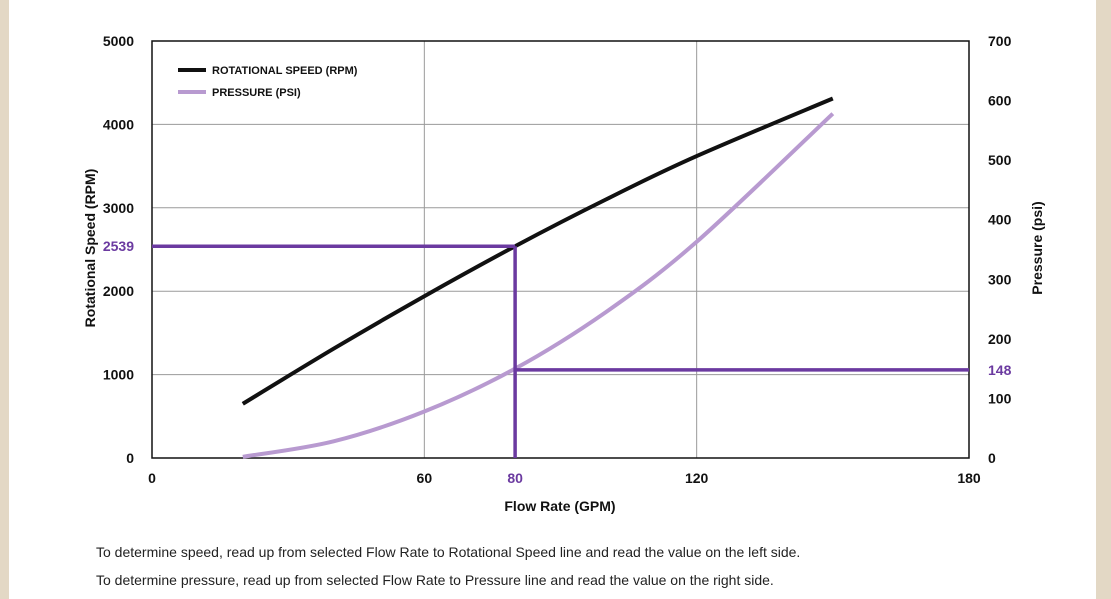 This screenshot has height=599, width=1111. I want to click on x-tick-label: 180, so click(969, 478).